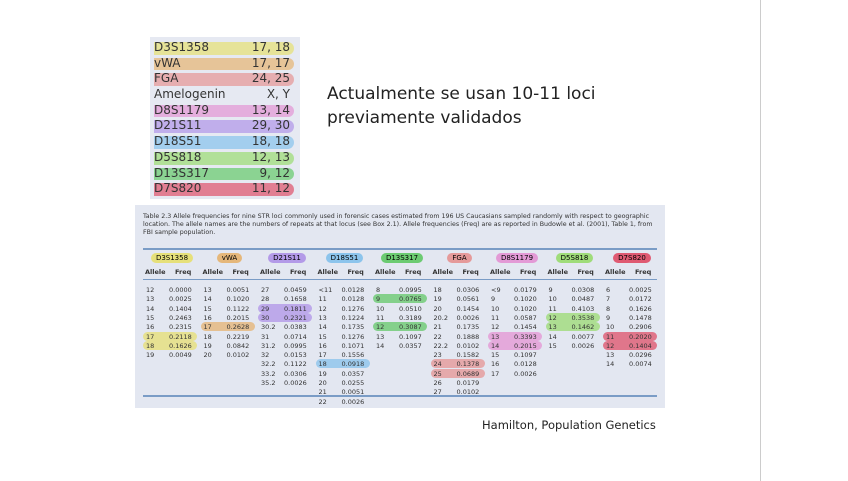  I want to click on allele-cell: 20, so click(207, 355).